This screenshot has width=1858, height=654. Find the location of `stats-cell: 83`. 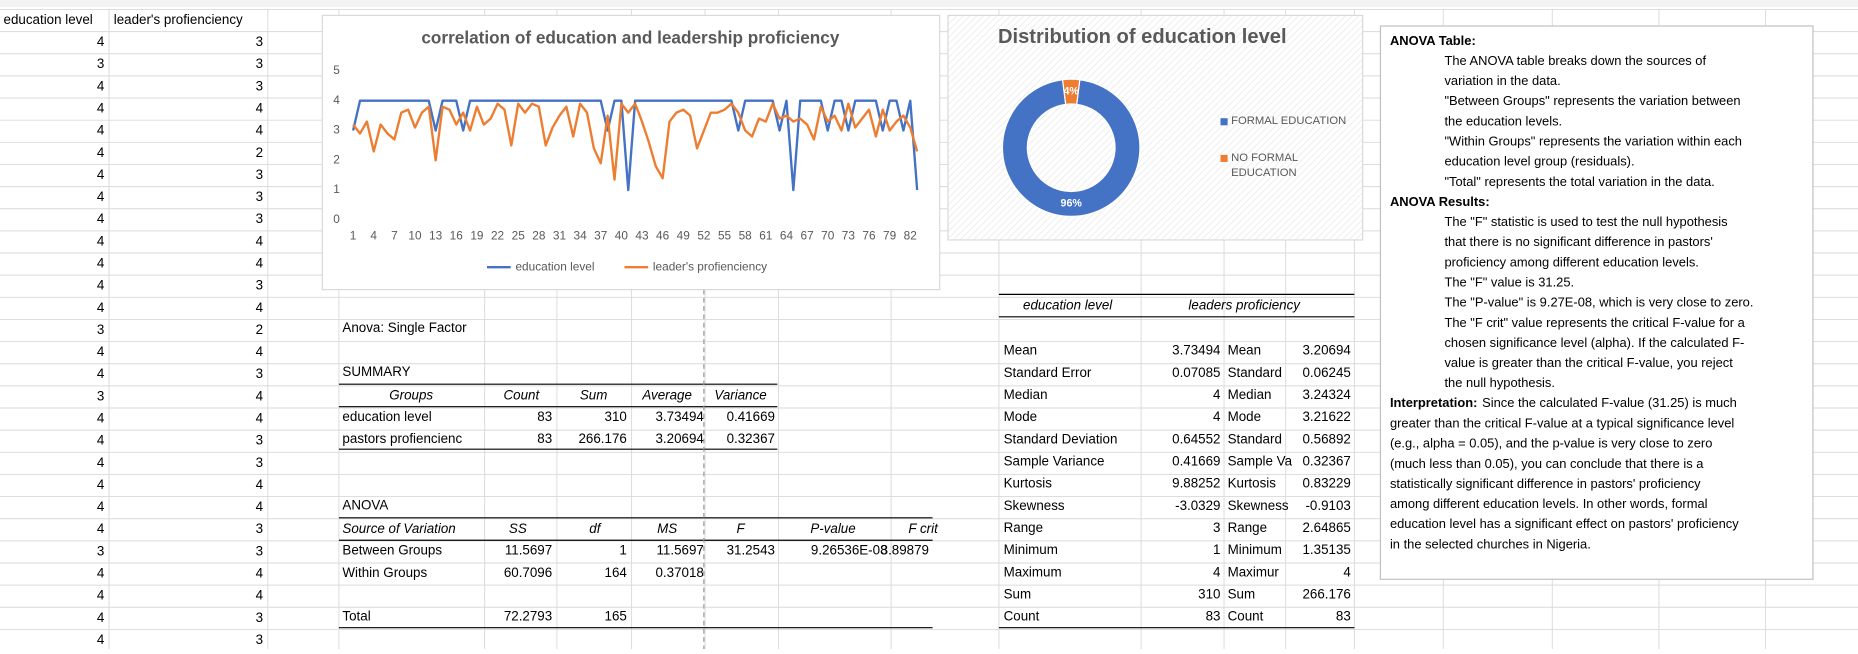

stats-cell: 83 is located at coordinates (1343, 616).